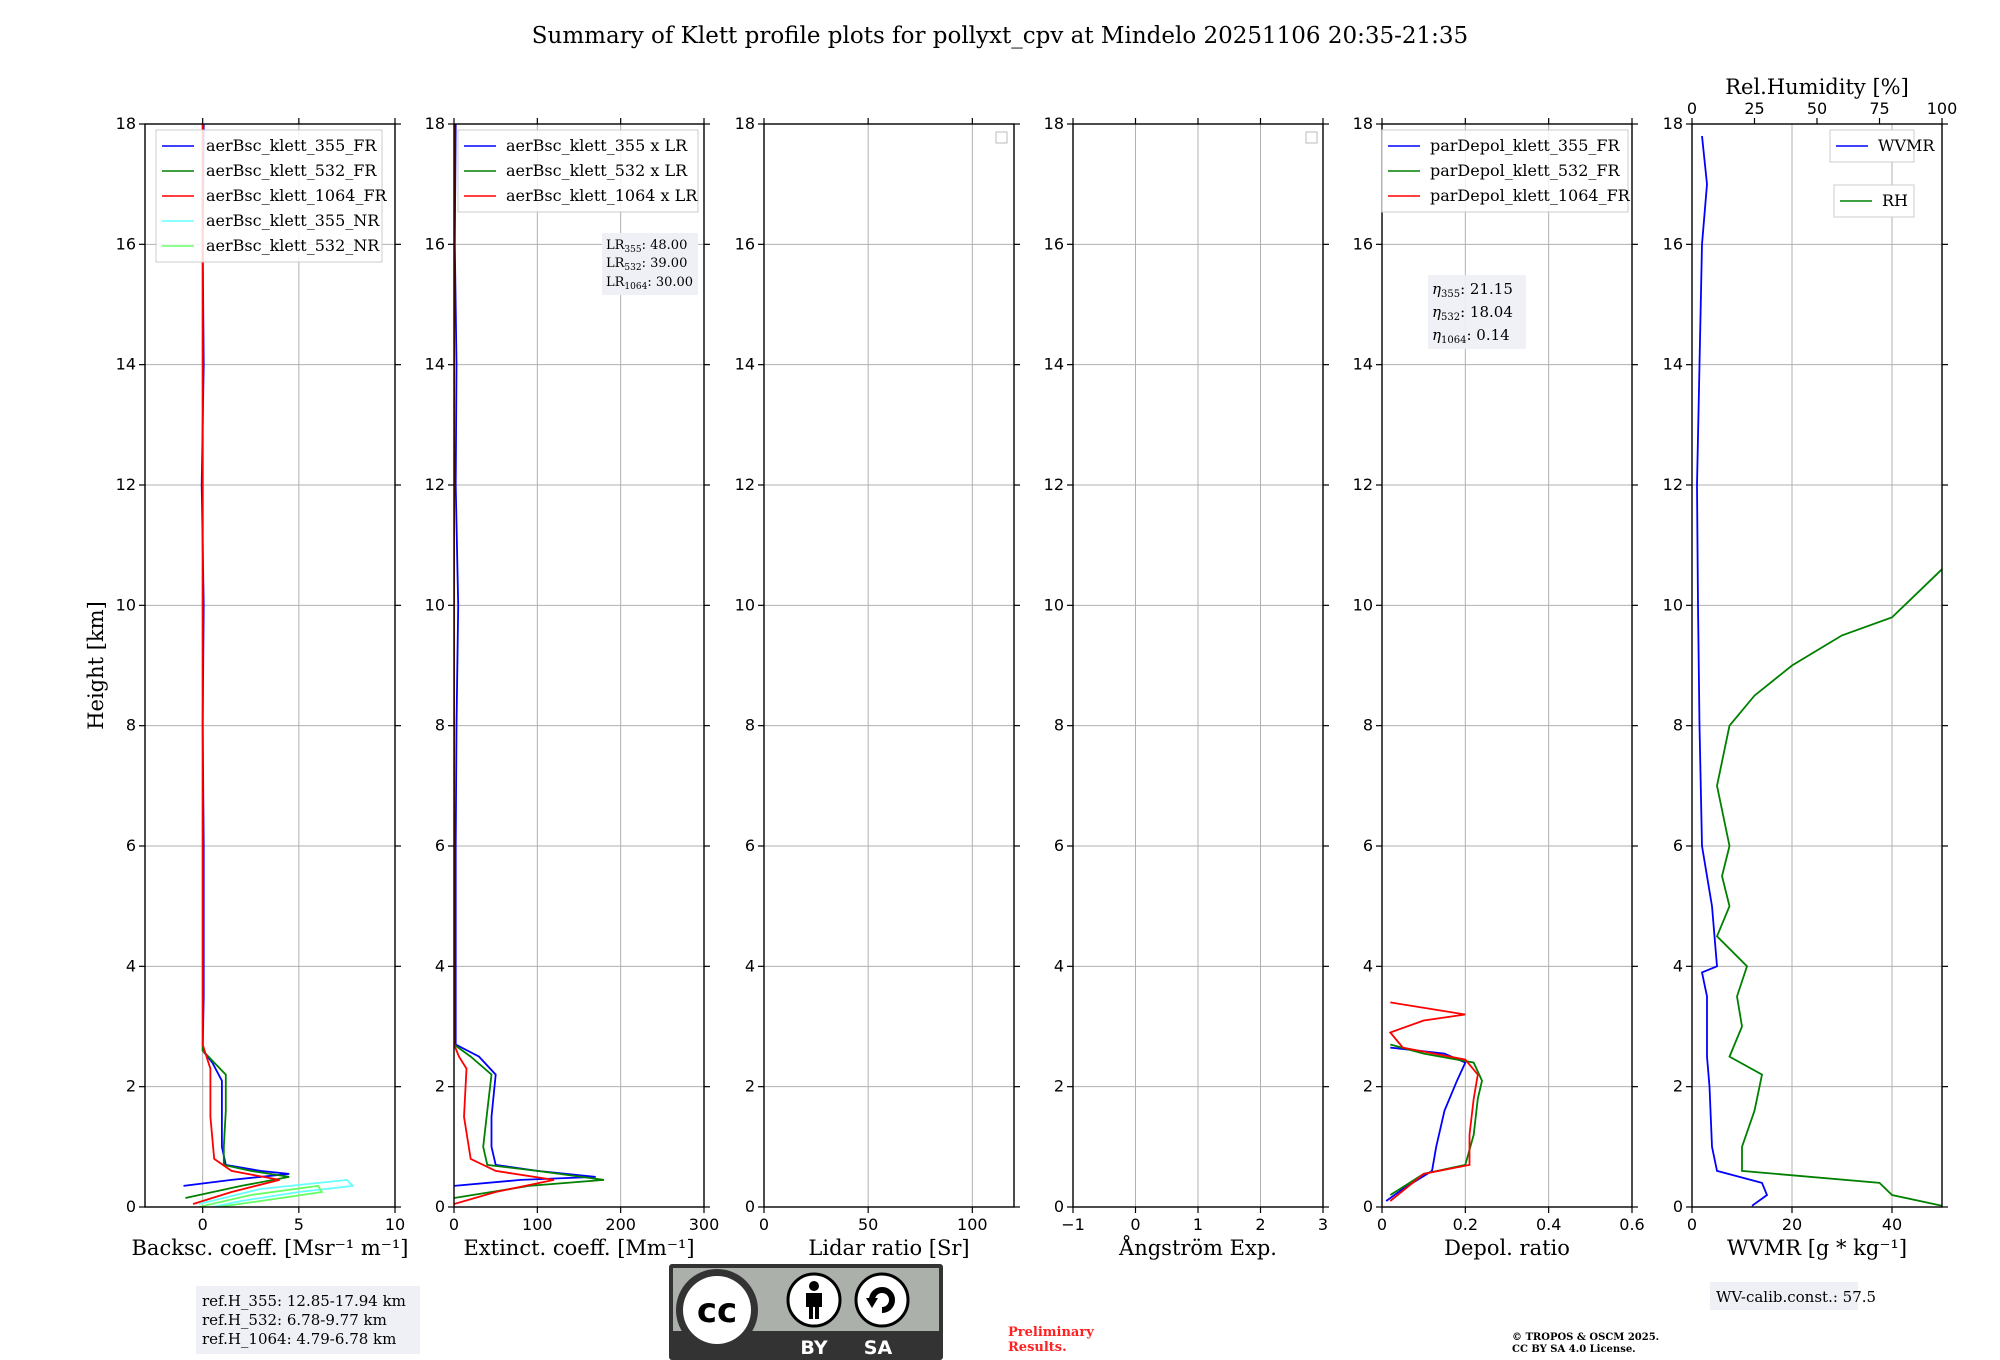 This screenshot has width=2000, height=1360. I want to click on legend-wvmr: WVMR, so click(1882, 146).